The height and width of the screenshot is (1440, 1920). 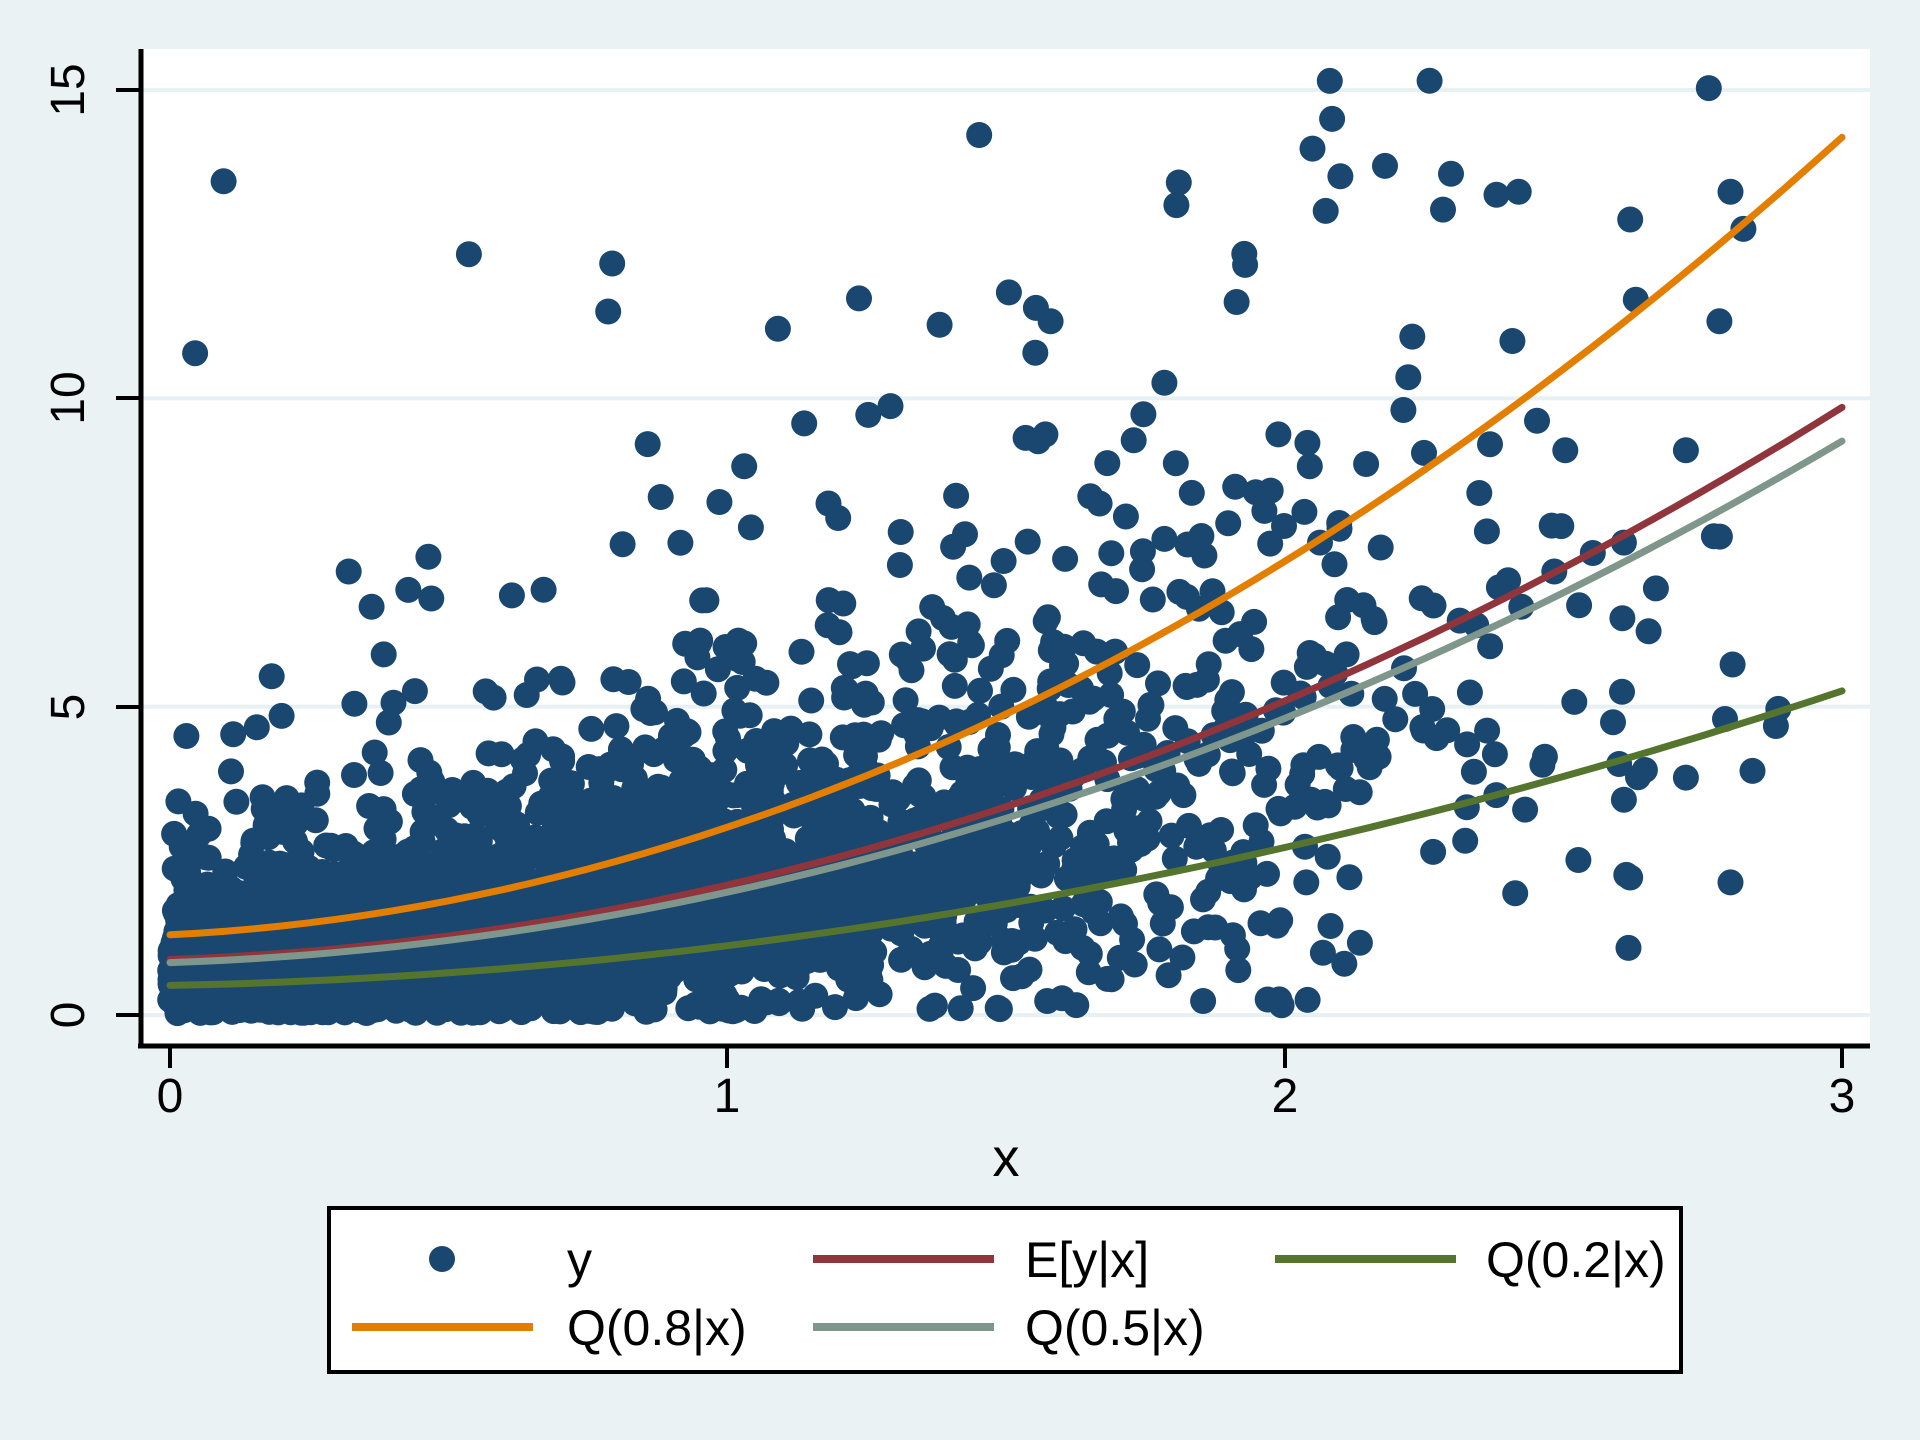 What do you see at coordinates (170, 1096) in the screenshot?
I see `x-tick-label-0: 0` at bounding box center [170, 1096].